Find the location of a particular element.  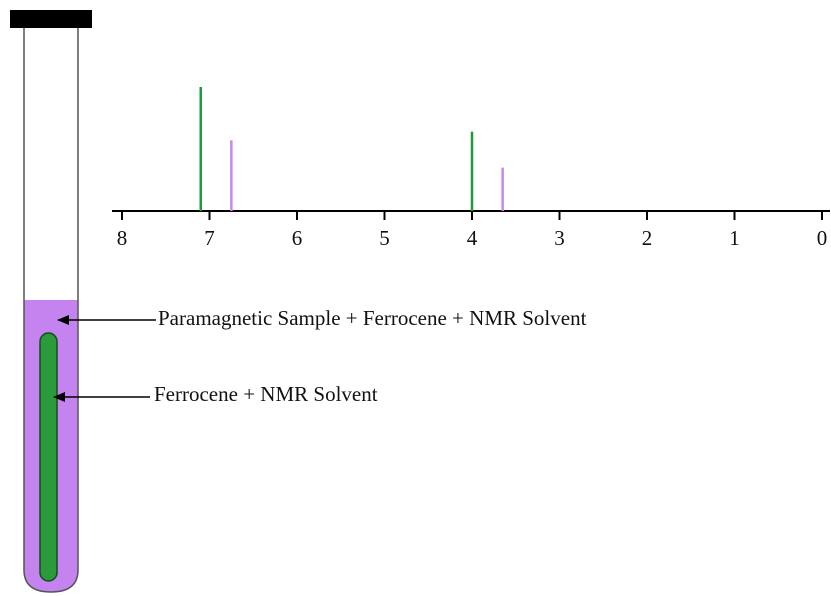

x-tick-label: 0 is located at coordinates (822, 238).